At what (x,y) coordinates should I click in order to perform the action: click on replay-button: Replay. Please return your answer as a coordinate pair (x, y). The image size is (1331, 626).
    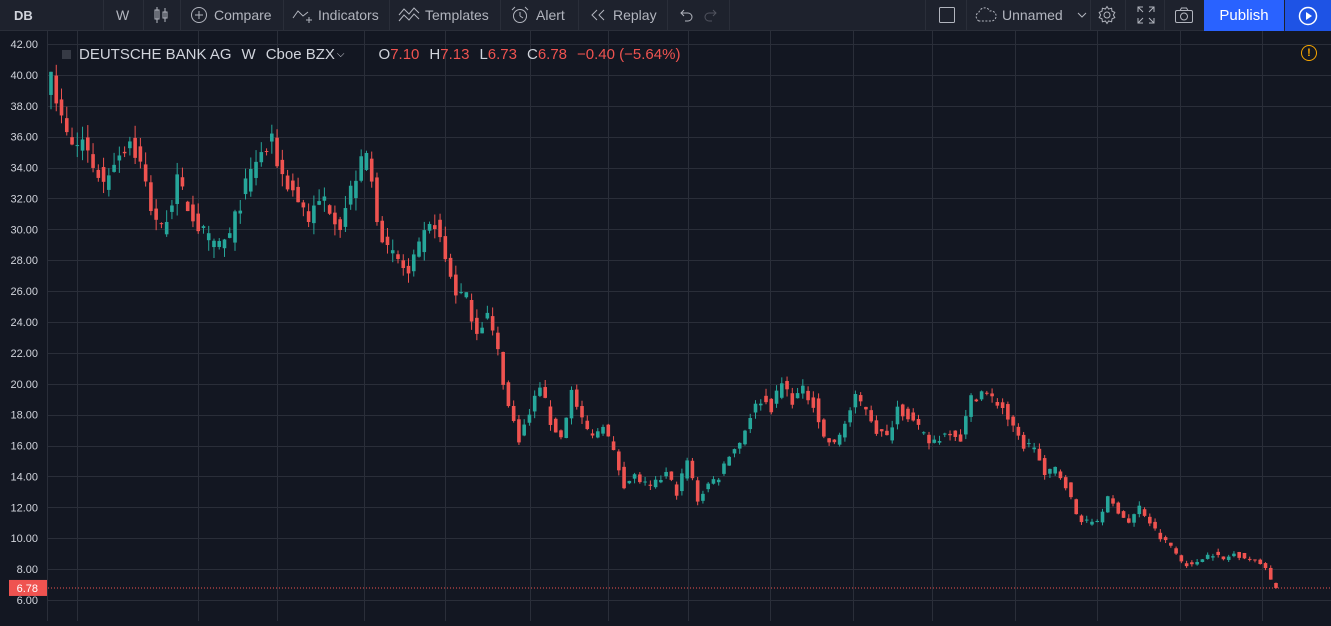
    Looking at the image, I should click on (623, 15).